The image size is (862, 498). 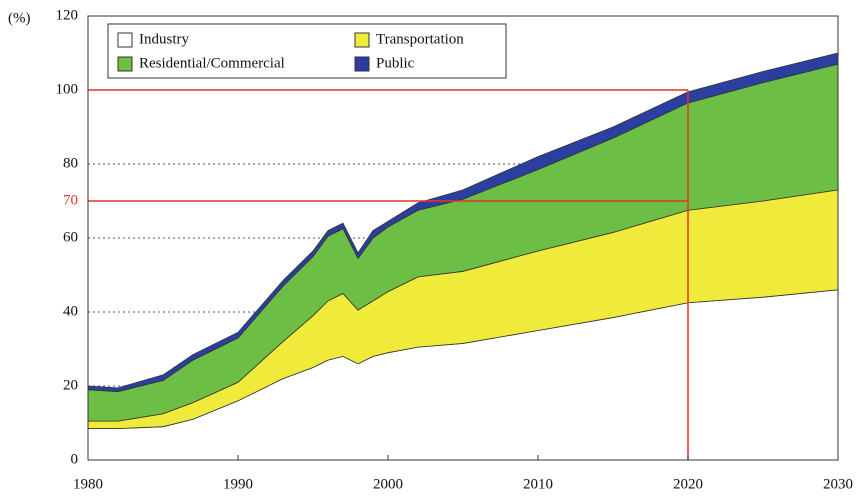 I want to click on y-tick-label: 0, so click(x=75, y=459).